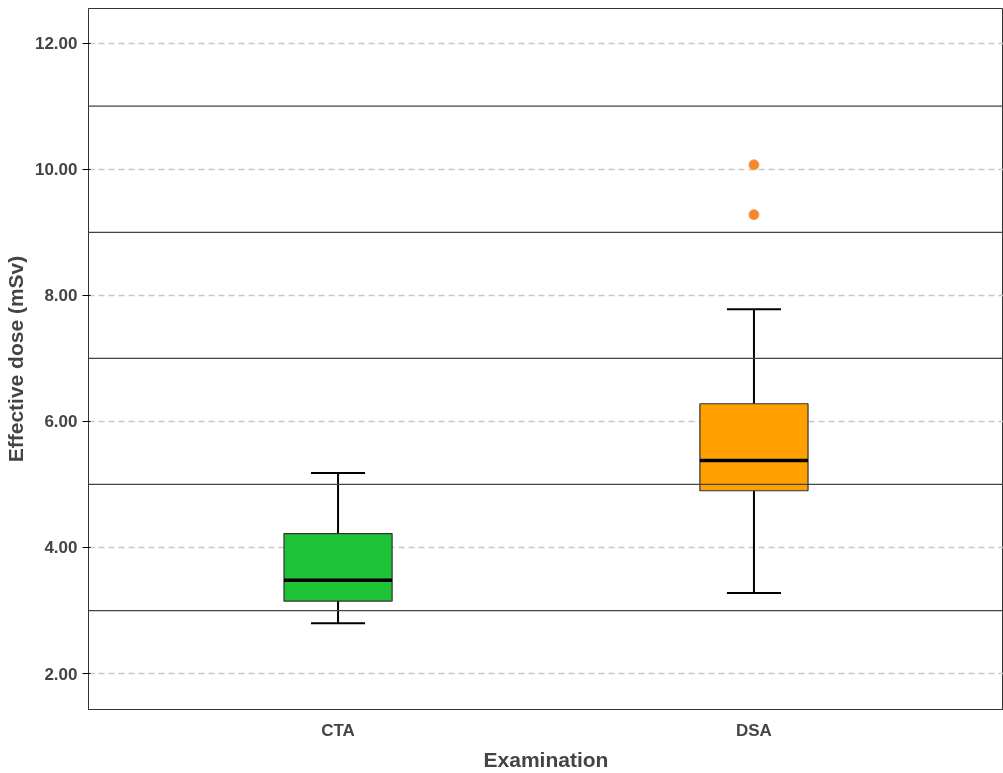 The width and height of the screenshot is (1003, 773). What do you see at coordinates (754, 730) in the screenshot?
I see `x-tick-label: DSA` at bounding box center [754, 730].